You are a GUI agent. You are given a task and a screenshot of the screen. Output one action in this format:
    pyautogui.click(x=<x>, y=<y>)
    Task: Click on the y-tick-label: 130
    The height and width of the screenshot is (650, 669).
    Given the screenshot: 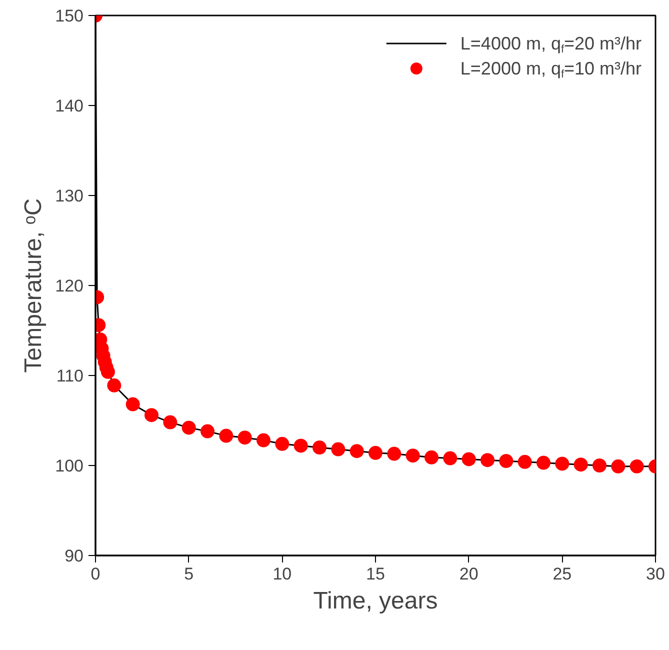 What is the action you would take?
    pyautogui.click(x=69, y=196)
    